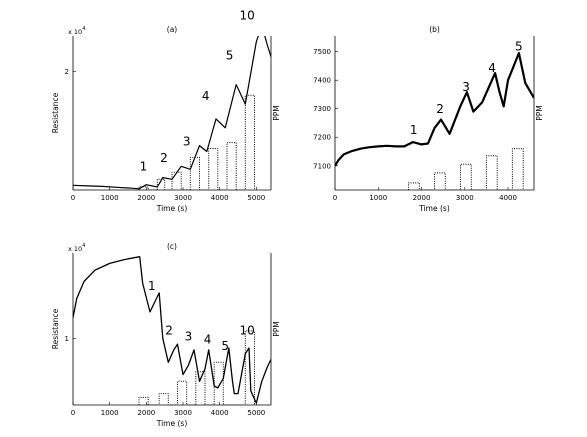 The image size is (587, 437). Describe the element at coordinates (172, 423) in the screenshot. I see `x-axis-label-c: Time (s)` at that location.